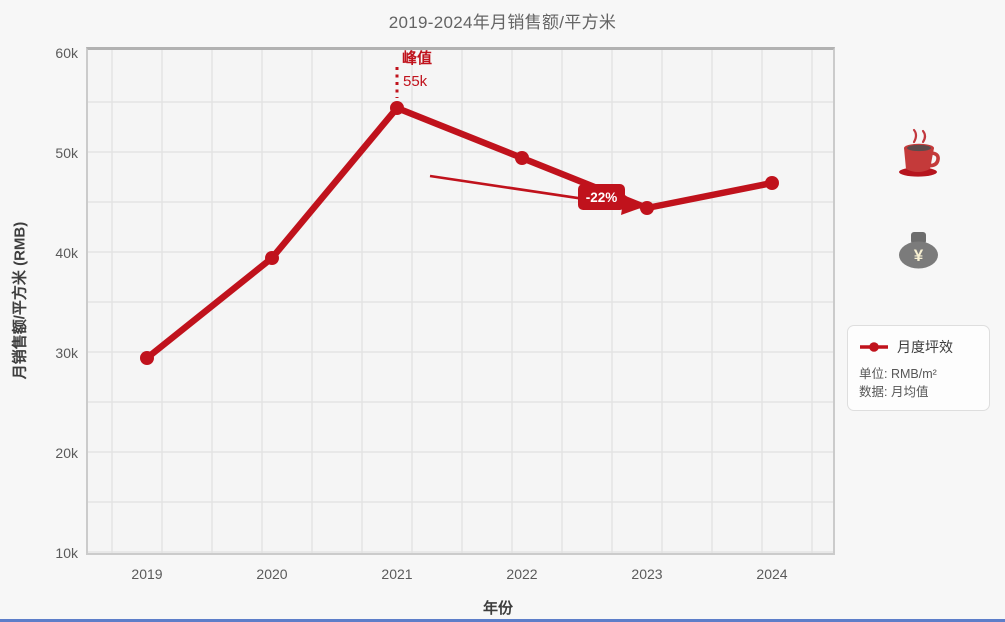  I want to click on y-tick-label: 50k, so click(66, 153).